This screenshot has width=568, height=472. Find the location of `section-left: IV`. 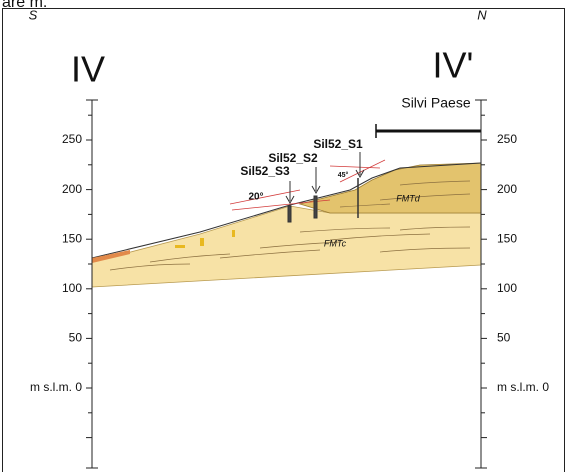

section-left: IV is located at coordinates (88, 69).